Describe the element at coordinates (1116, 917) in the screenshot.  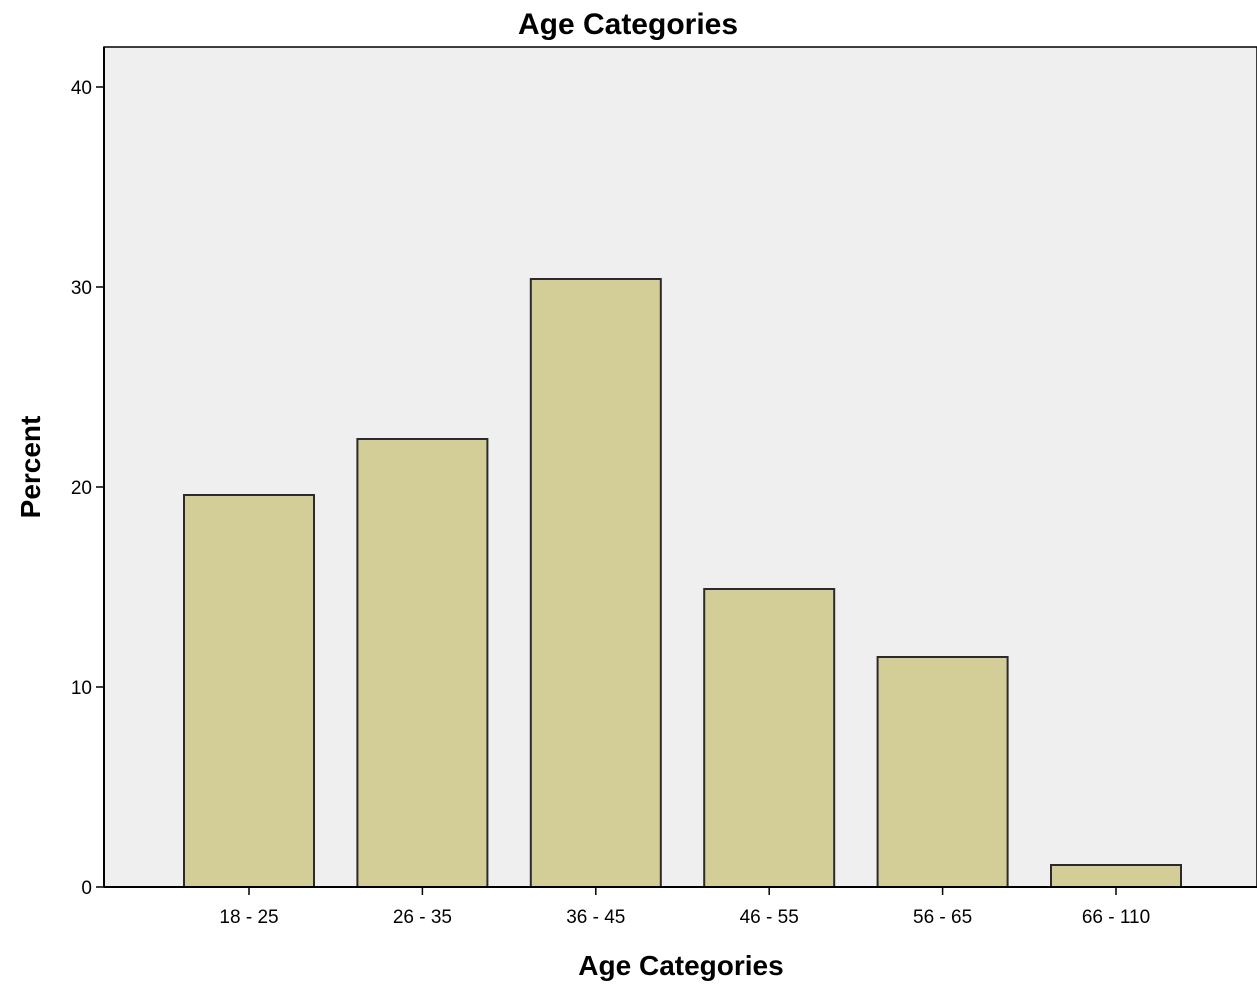
I see `x-tick-label: 66 - 110` at that location.